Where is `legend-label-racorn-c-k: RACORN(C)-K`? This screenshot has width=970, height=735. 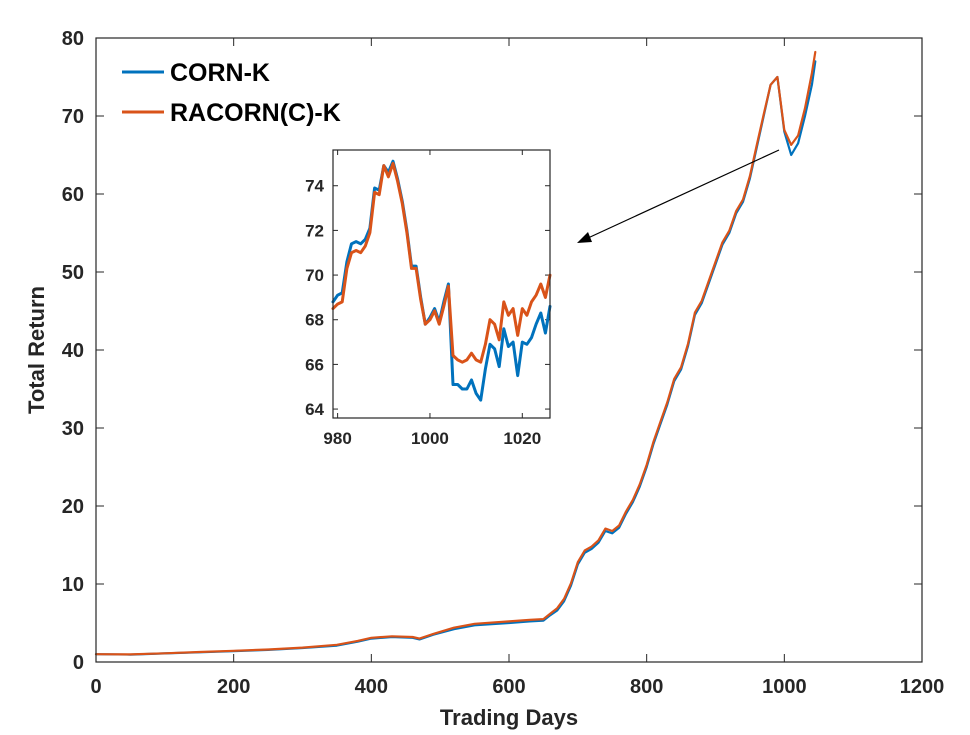
legend-label-racorn-c-k: RACORN(C)-K is located at coordinates (255, 113).